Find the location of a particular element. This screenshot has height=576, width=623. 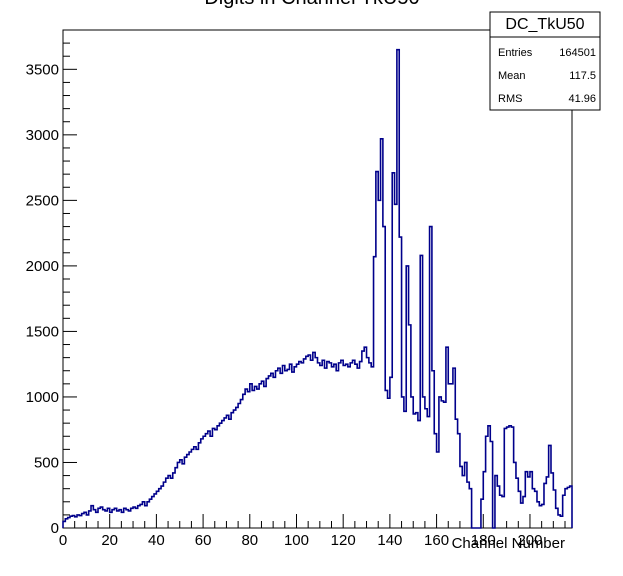

y-tick-label: 1500 is located at coordinates (42, 331).